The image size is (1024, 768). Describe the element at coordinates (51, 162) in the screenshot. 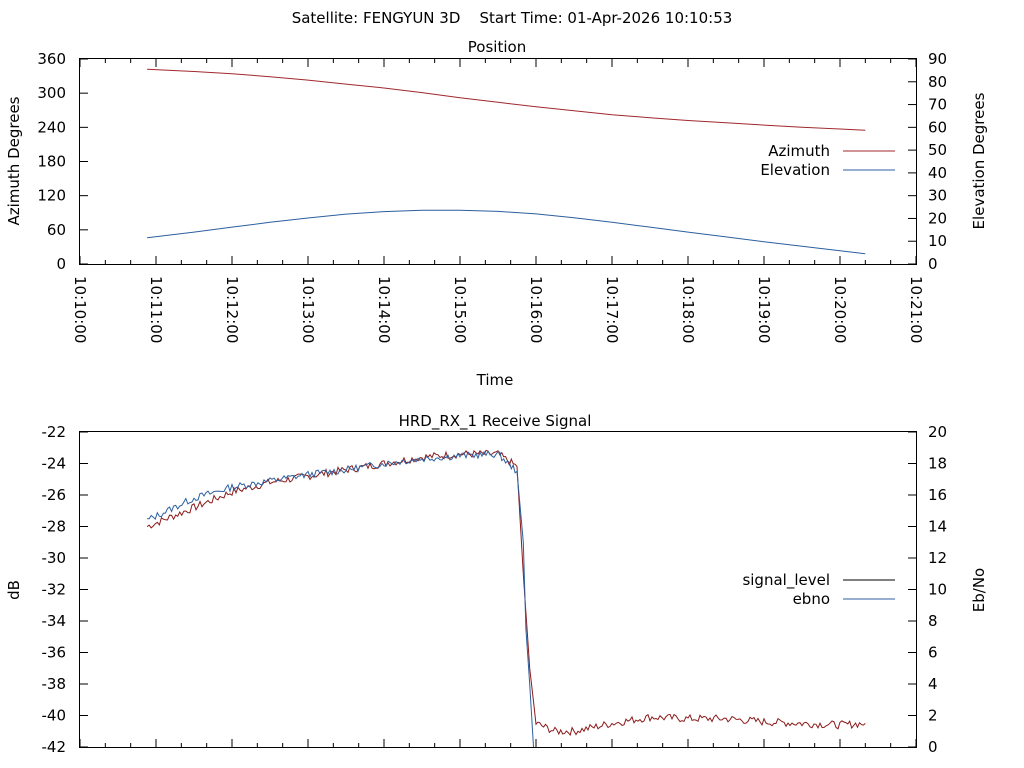

I see `position-y-tick-3: 180` at that location.